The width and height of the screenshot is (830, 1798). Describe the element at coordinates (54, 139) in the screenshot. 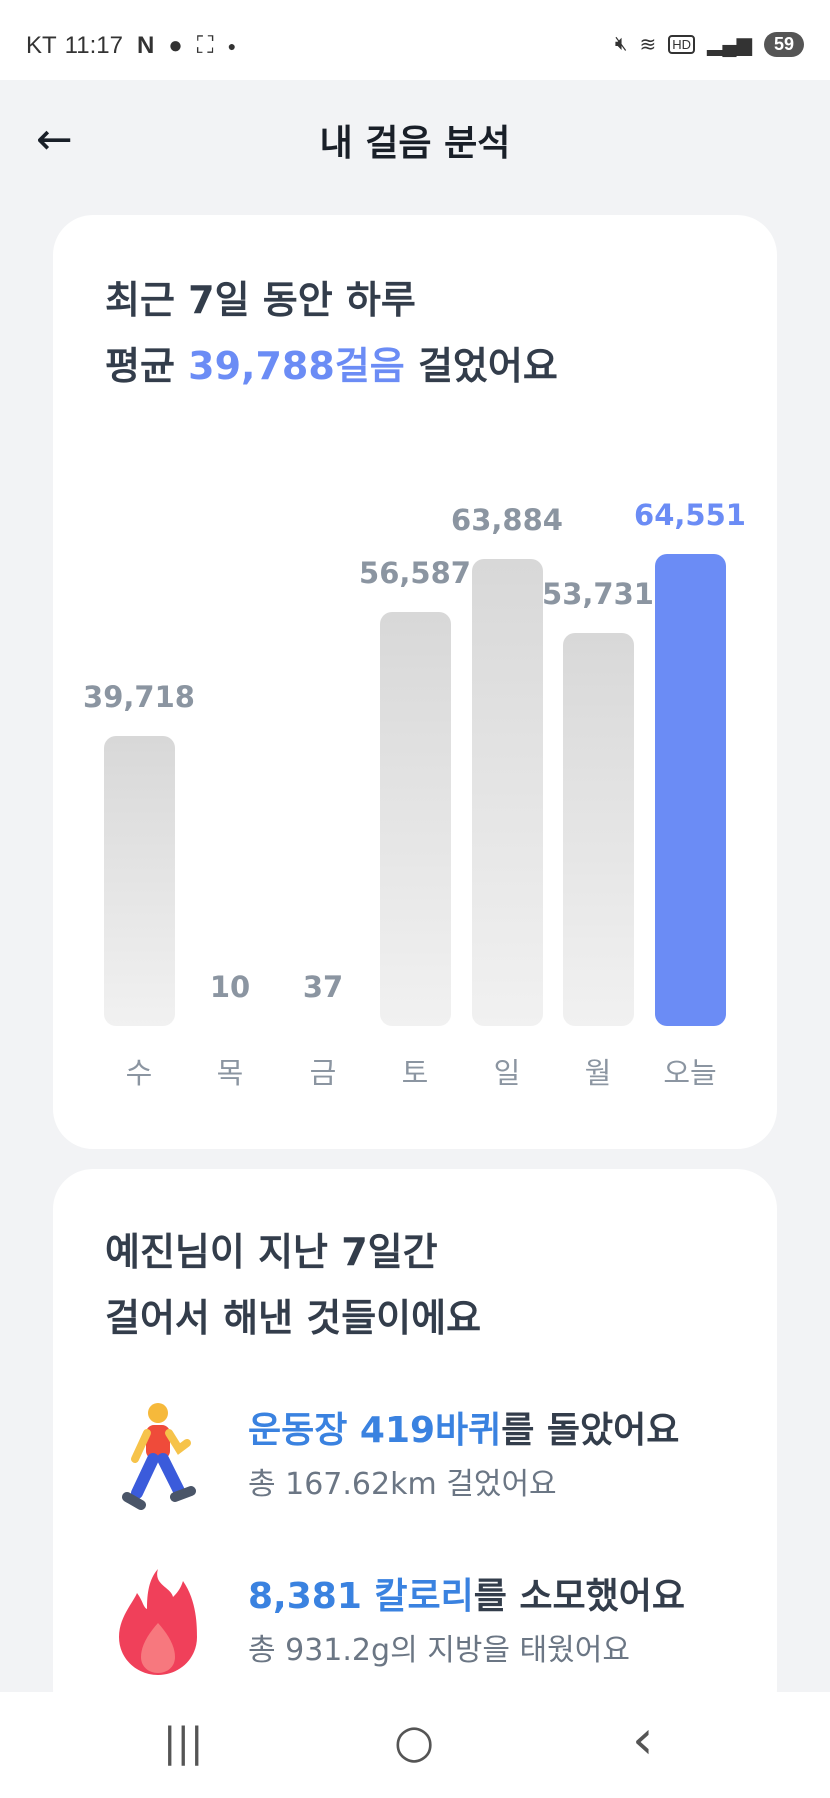

I see `back-arrow-icon: ←` at that location.